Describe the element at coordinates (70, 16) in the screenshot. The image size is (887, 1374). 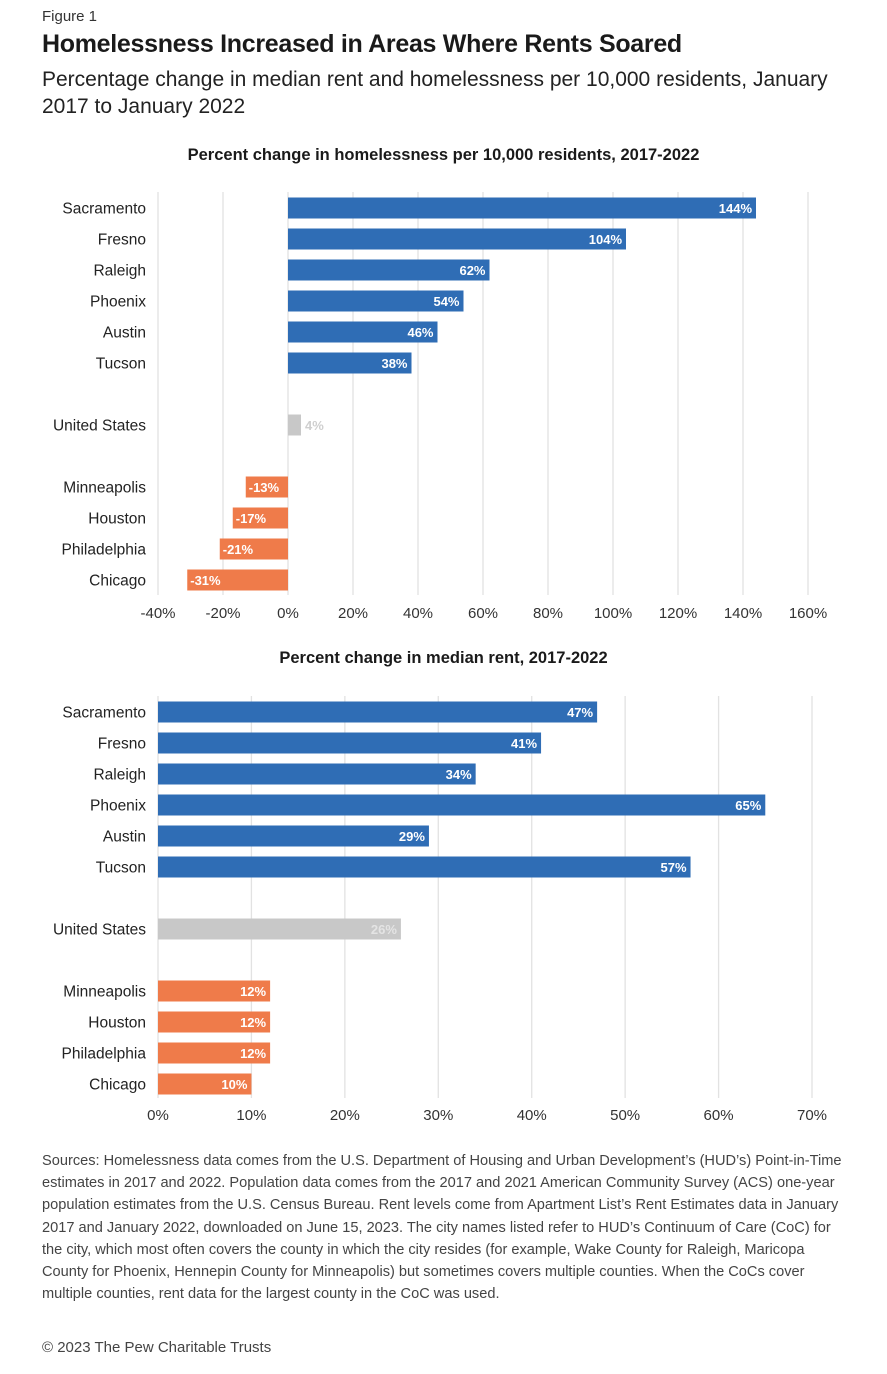
I see `figure-label: Figure 1` at that location.